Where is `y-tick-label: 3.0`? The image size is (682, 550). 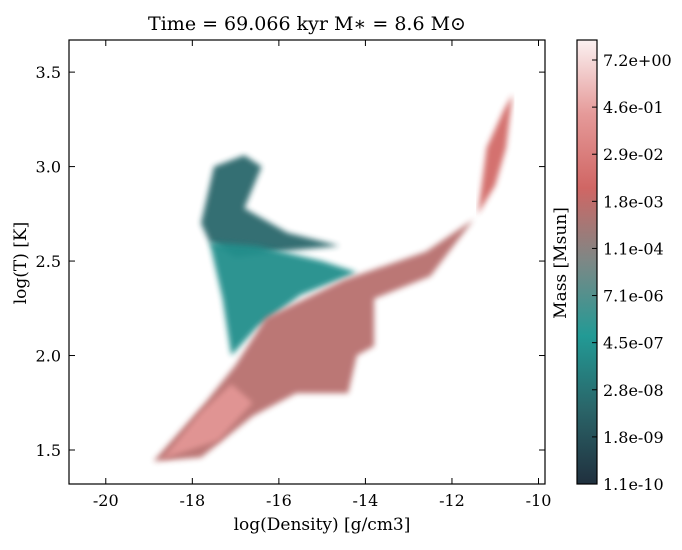 y-tick-label: 3.0 is located at coordinates (48, 167).